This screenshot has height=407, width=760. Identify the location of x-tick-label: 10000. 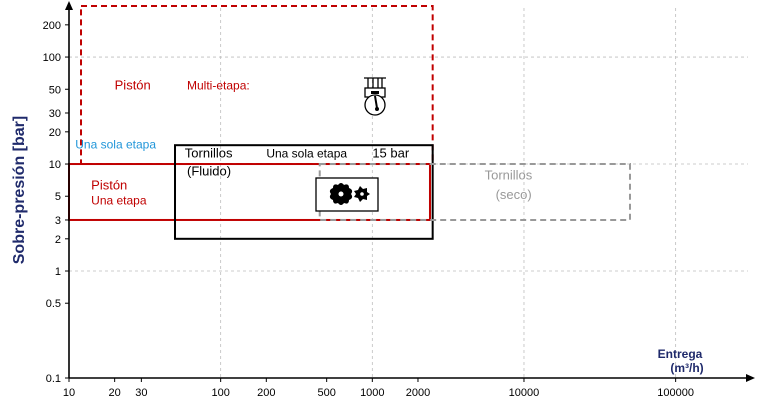
(524, 393).